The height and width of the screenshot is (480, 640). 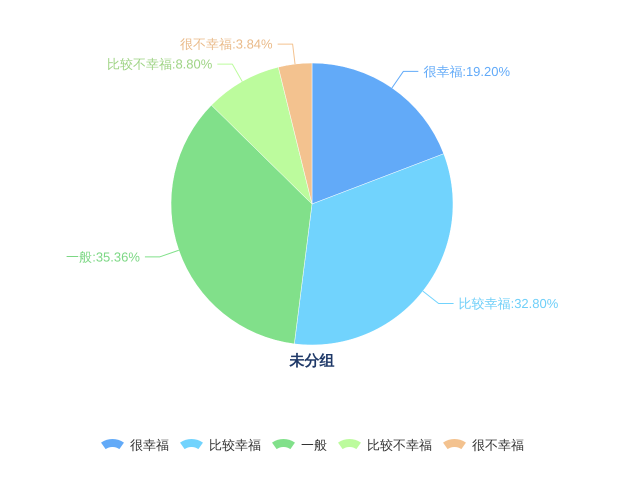 I want to click on legend-label: 很幸福, so click(x=149, y=445).